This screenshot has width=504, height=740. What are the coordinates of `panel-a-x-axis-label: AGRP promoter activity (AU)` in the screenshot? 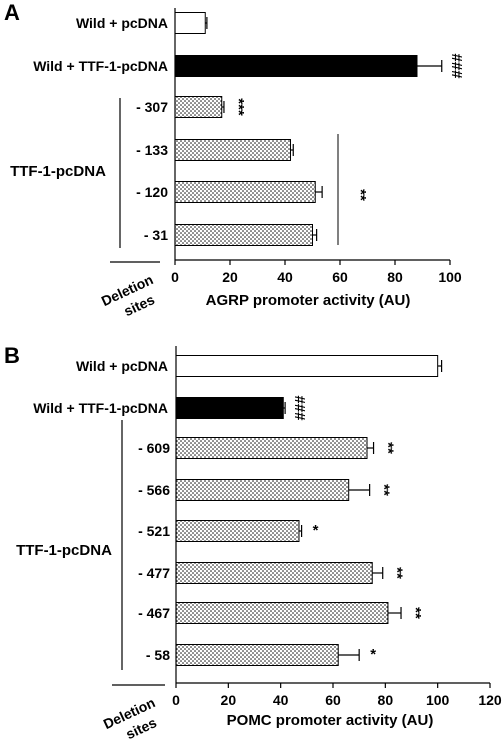 It's located at (308, 300).